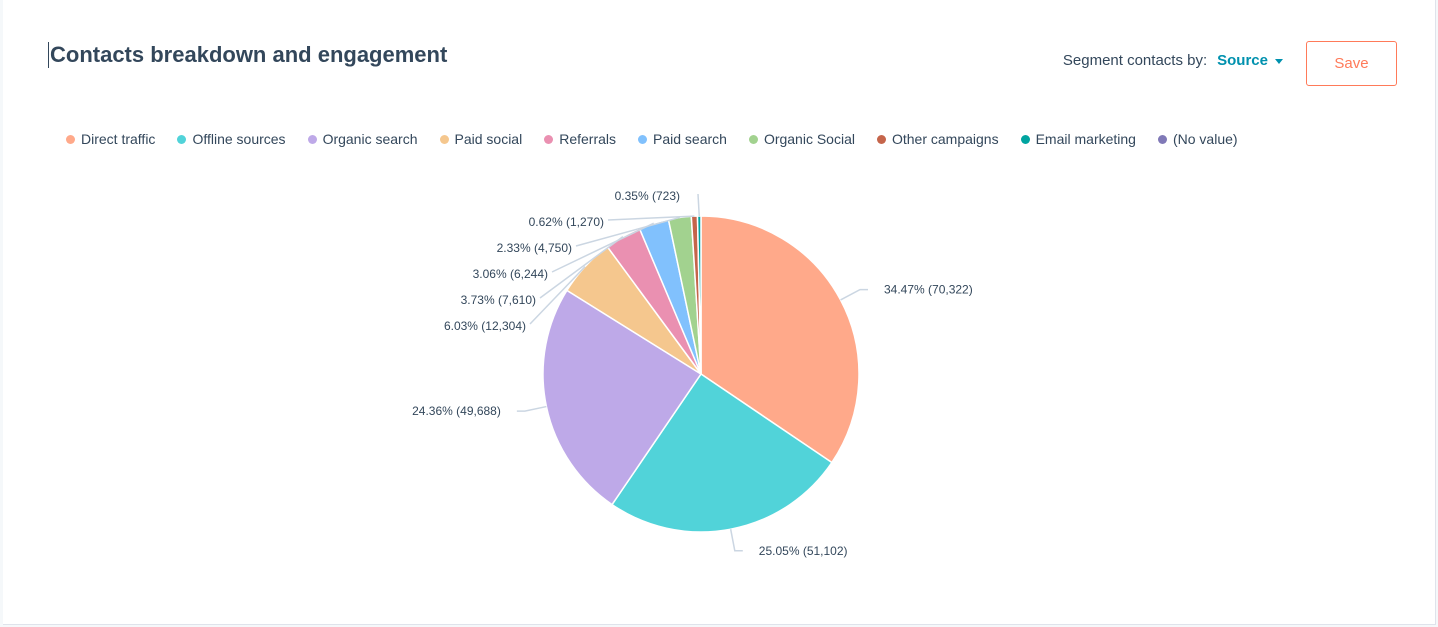 This screenshot has height=627, width=1438. Describe the element at coordinates (690, 139) in the screenshot. I see `legend-label: Paid search` at that location.